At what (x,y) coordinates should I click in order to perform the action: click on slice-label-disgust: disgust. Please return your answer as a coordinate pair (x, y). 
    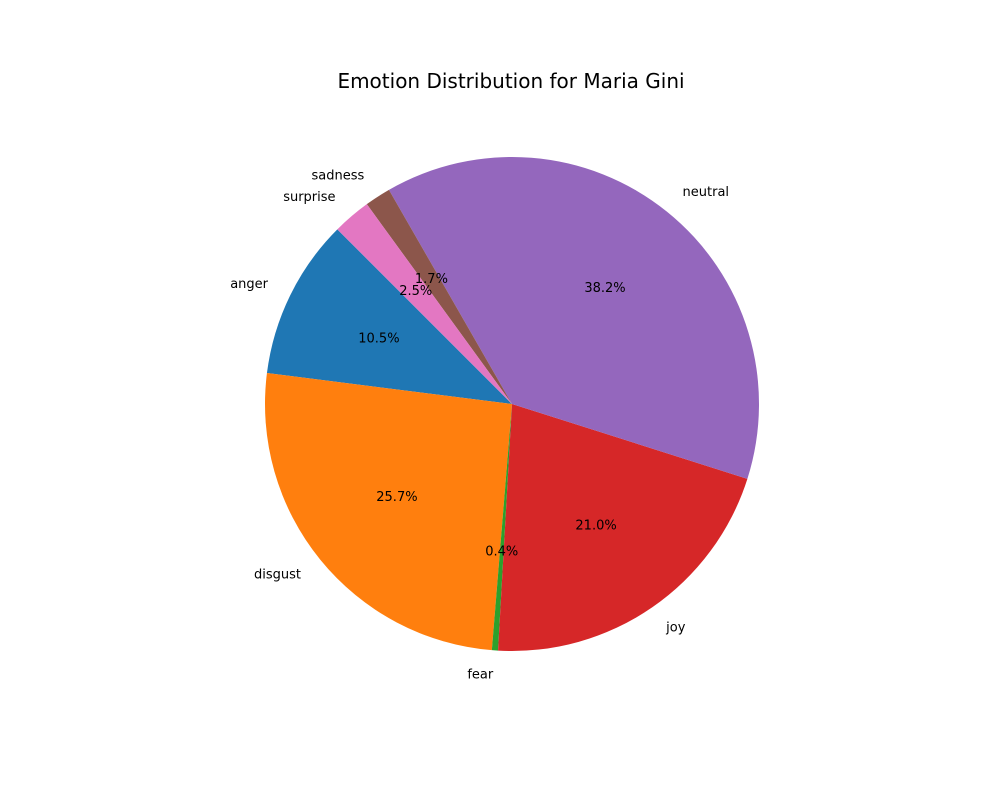
    Looking at the image, I should click on (277, 575).